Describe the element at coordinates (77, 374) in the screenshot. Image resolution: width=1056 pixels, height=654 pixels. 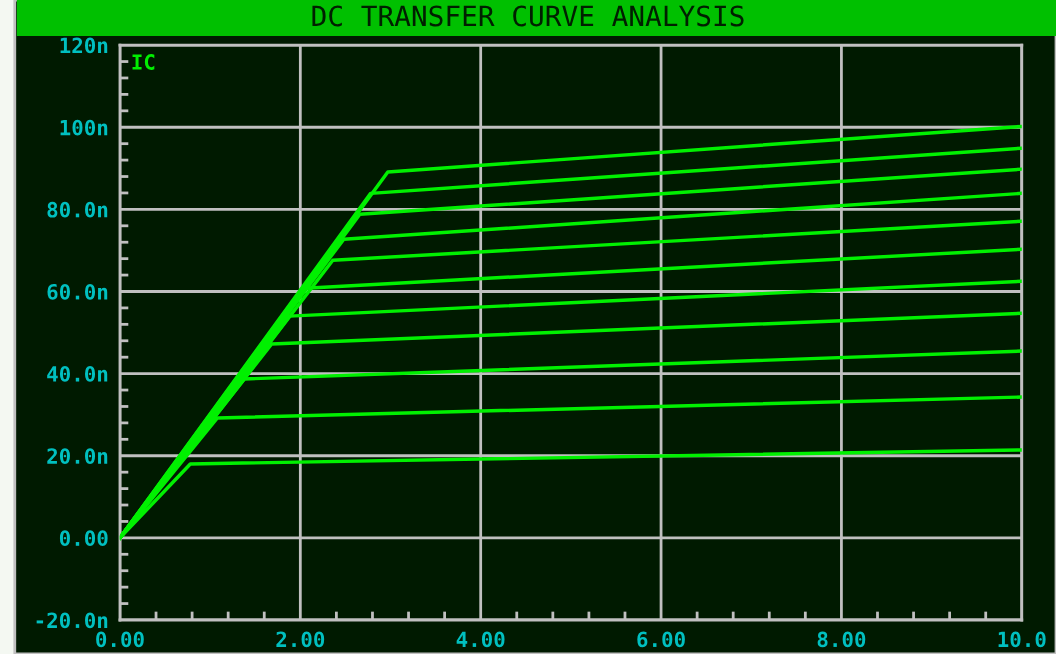
I see `y-tick-label: 40.0n` at that location.